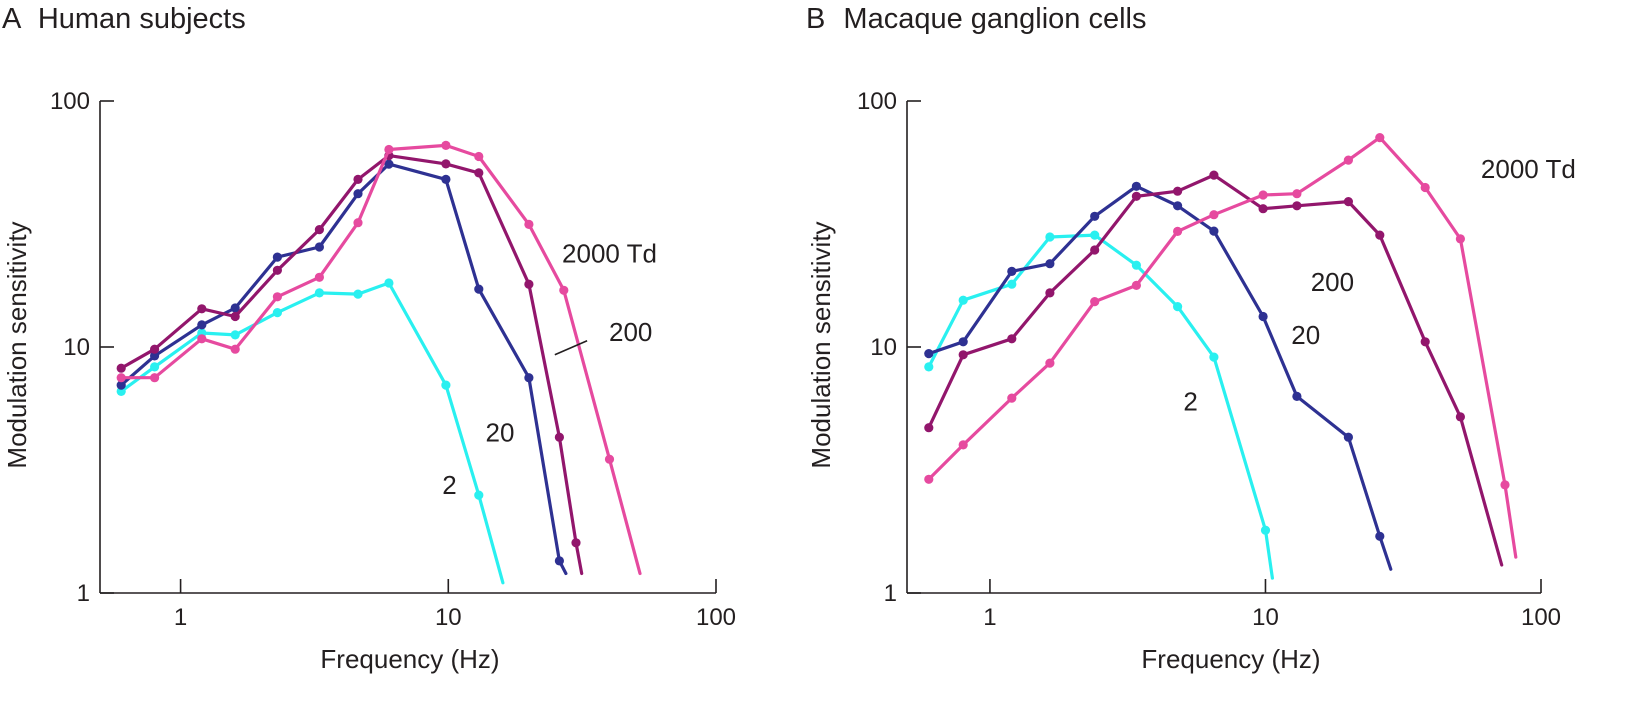 The width and height of the screenshot is (1643, 706). Describe the element at coordinates (883, 347) in the screenshot. I see `panel-b-y-tick-label: 10` at that location.